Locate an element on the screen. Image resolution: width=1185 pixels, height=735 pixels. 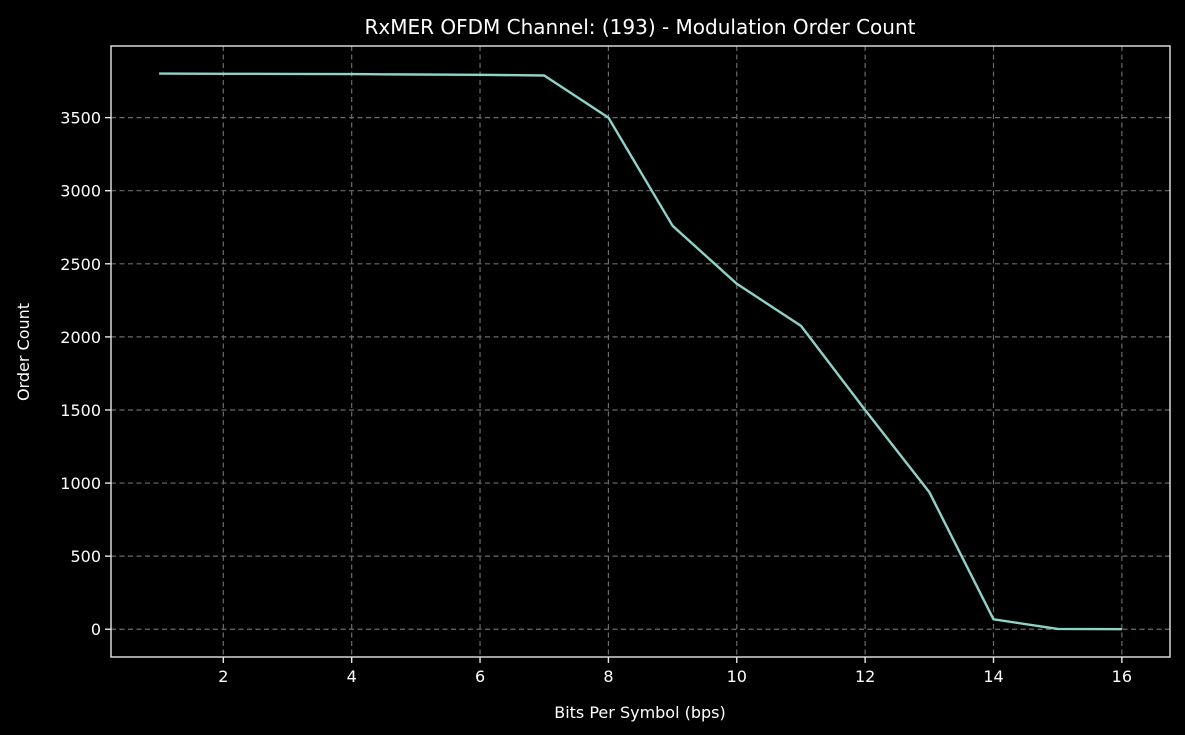
y-axis-ticks: 0 500 1000 1500 2000 2500 3000 3500 is located at coordinates (85, 374).